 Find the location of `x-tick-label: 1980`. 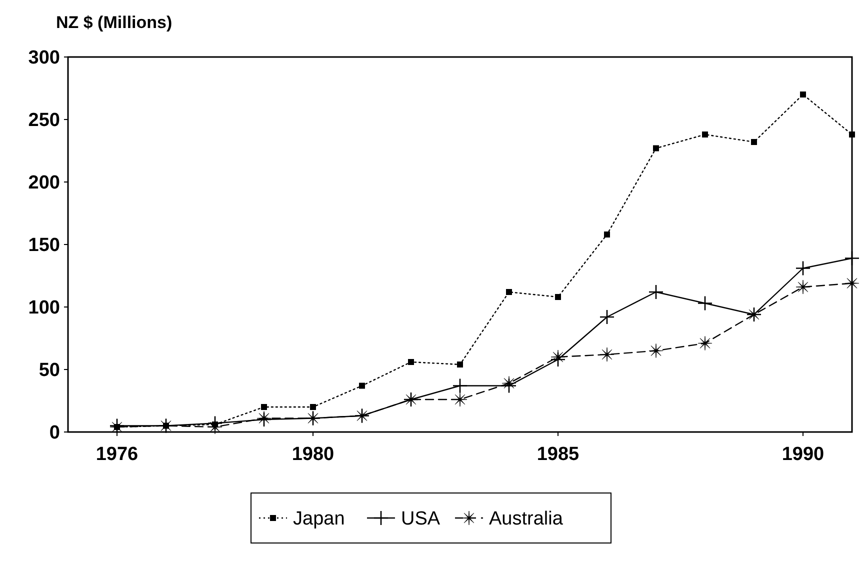

x-tick-label: 1980 is located at coordinates (313, 454).